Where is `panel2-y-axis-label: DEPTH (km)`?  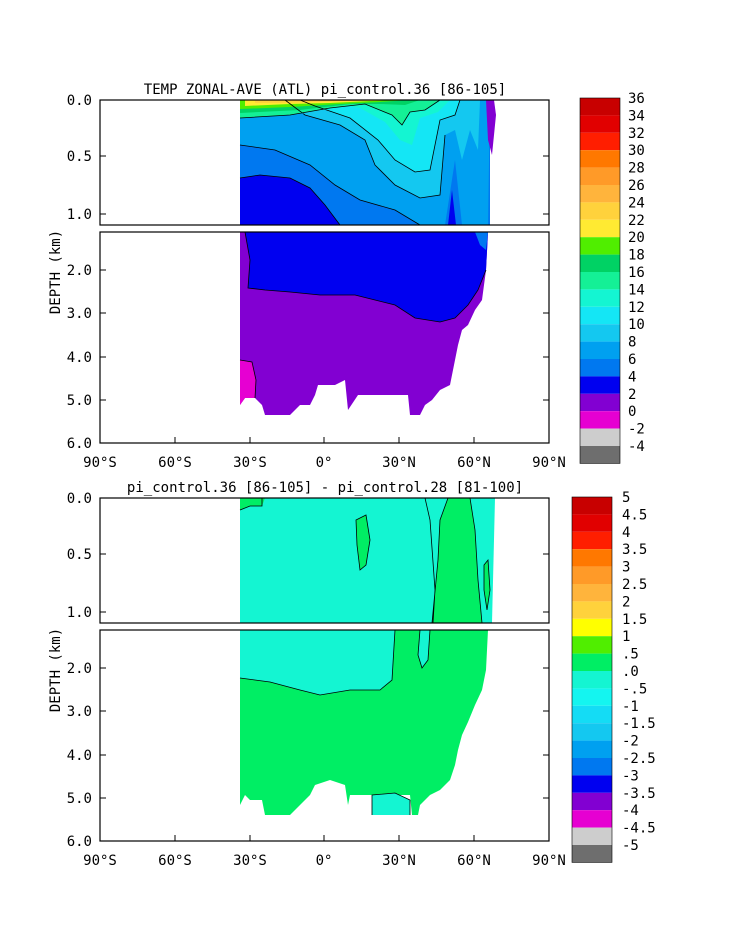 panel2-y-axis-label: DEPTH (km) is located at coordinates (56, 670).